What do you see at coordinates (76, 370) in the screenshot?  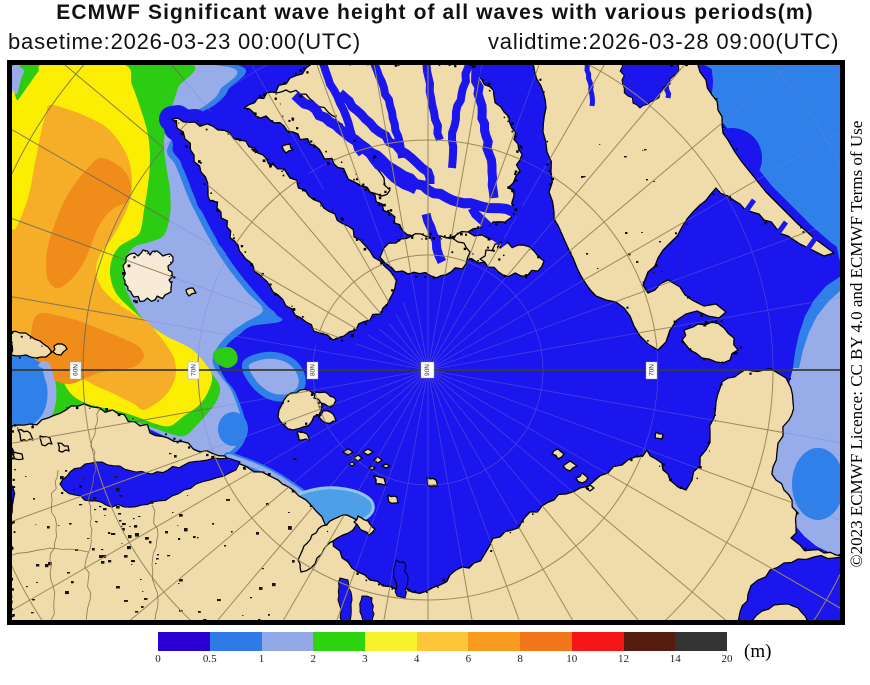 I see `svg-text: 60N` at bounding box center [76, 370].